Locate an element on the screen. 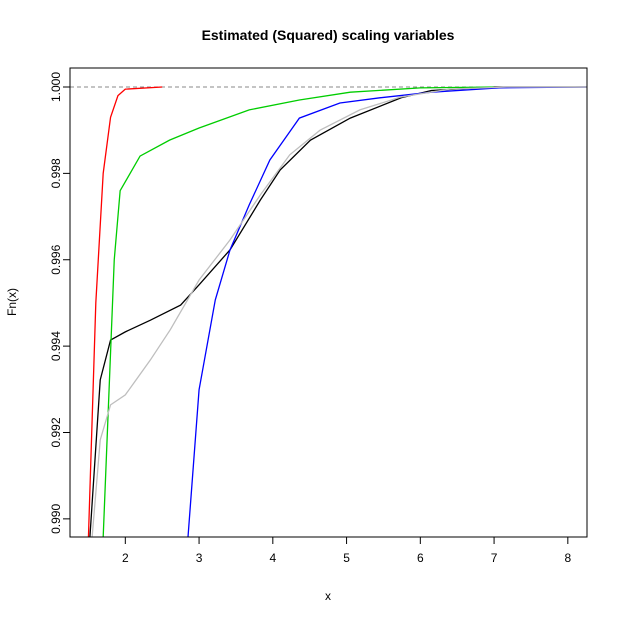  y-tick-label: 0.992 is located at coordinates (56, 432).